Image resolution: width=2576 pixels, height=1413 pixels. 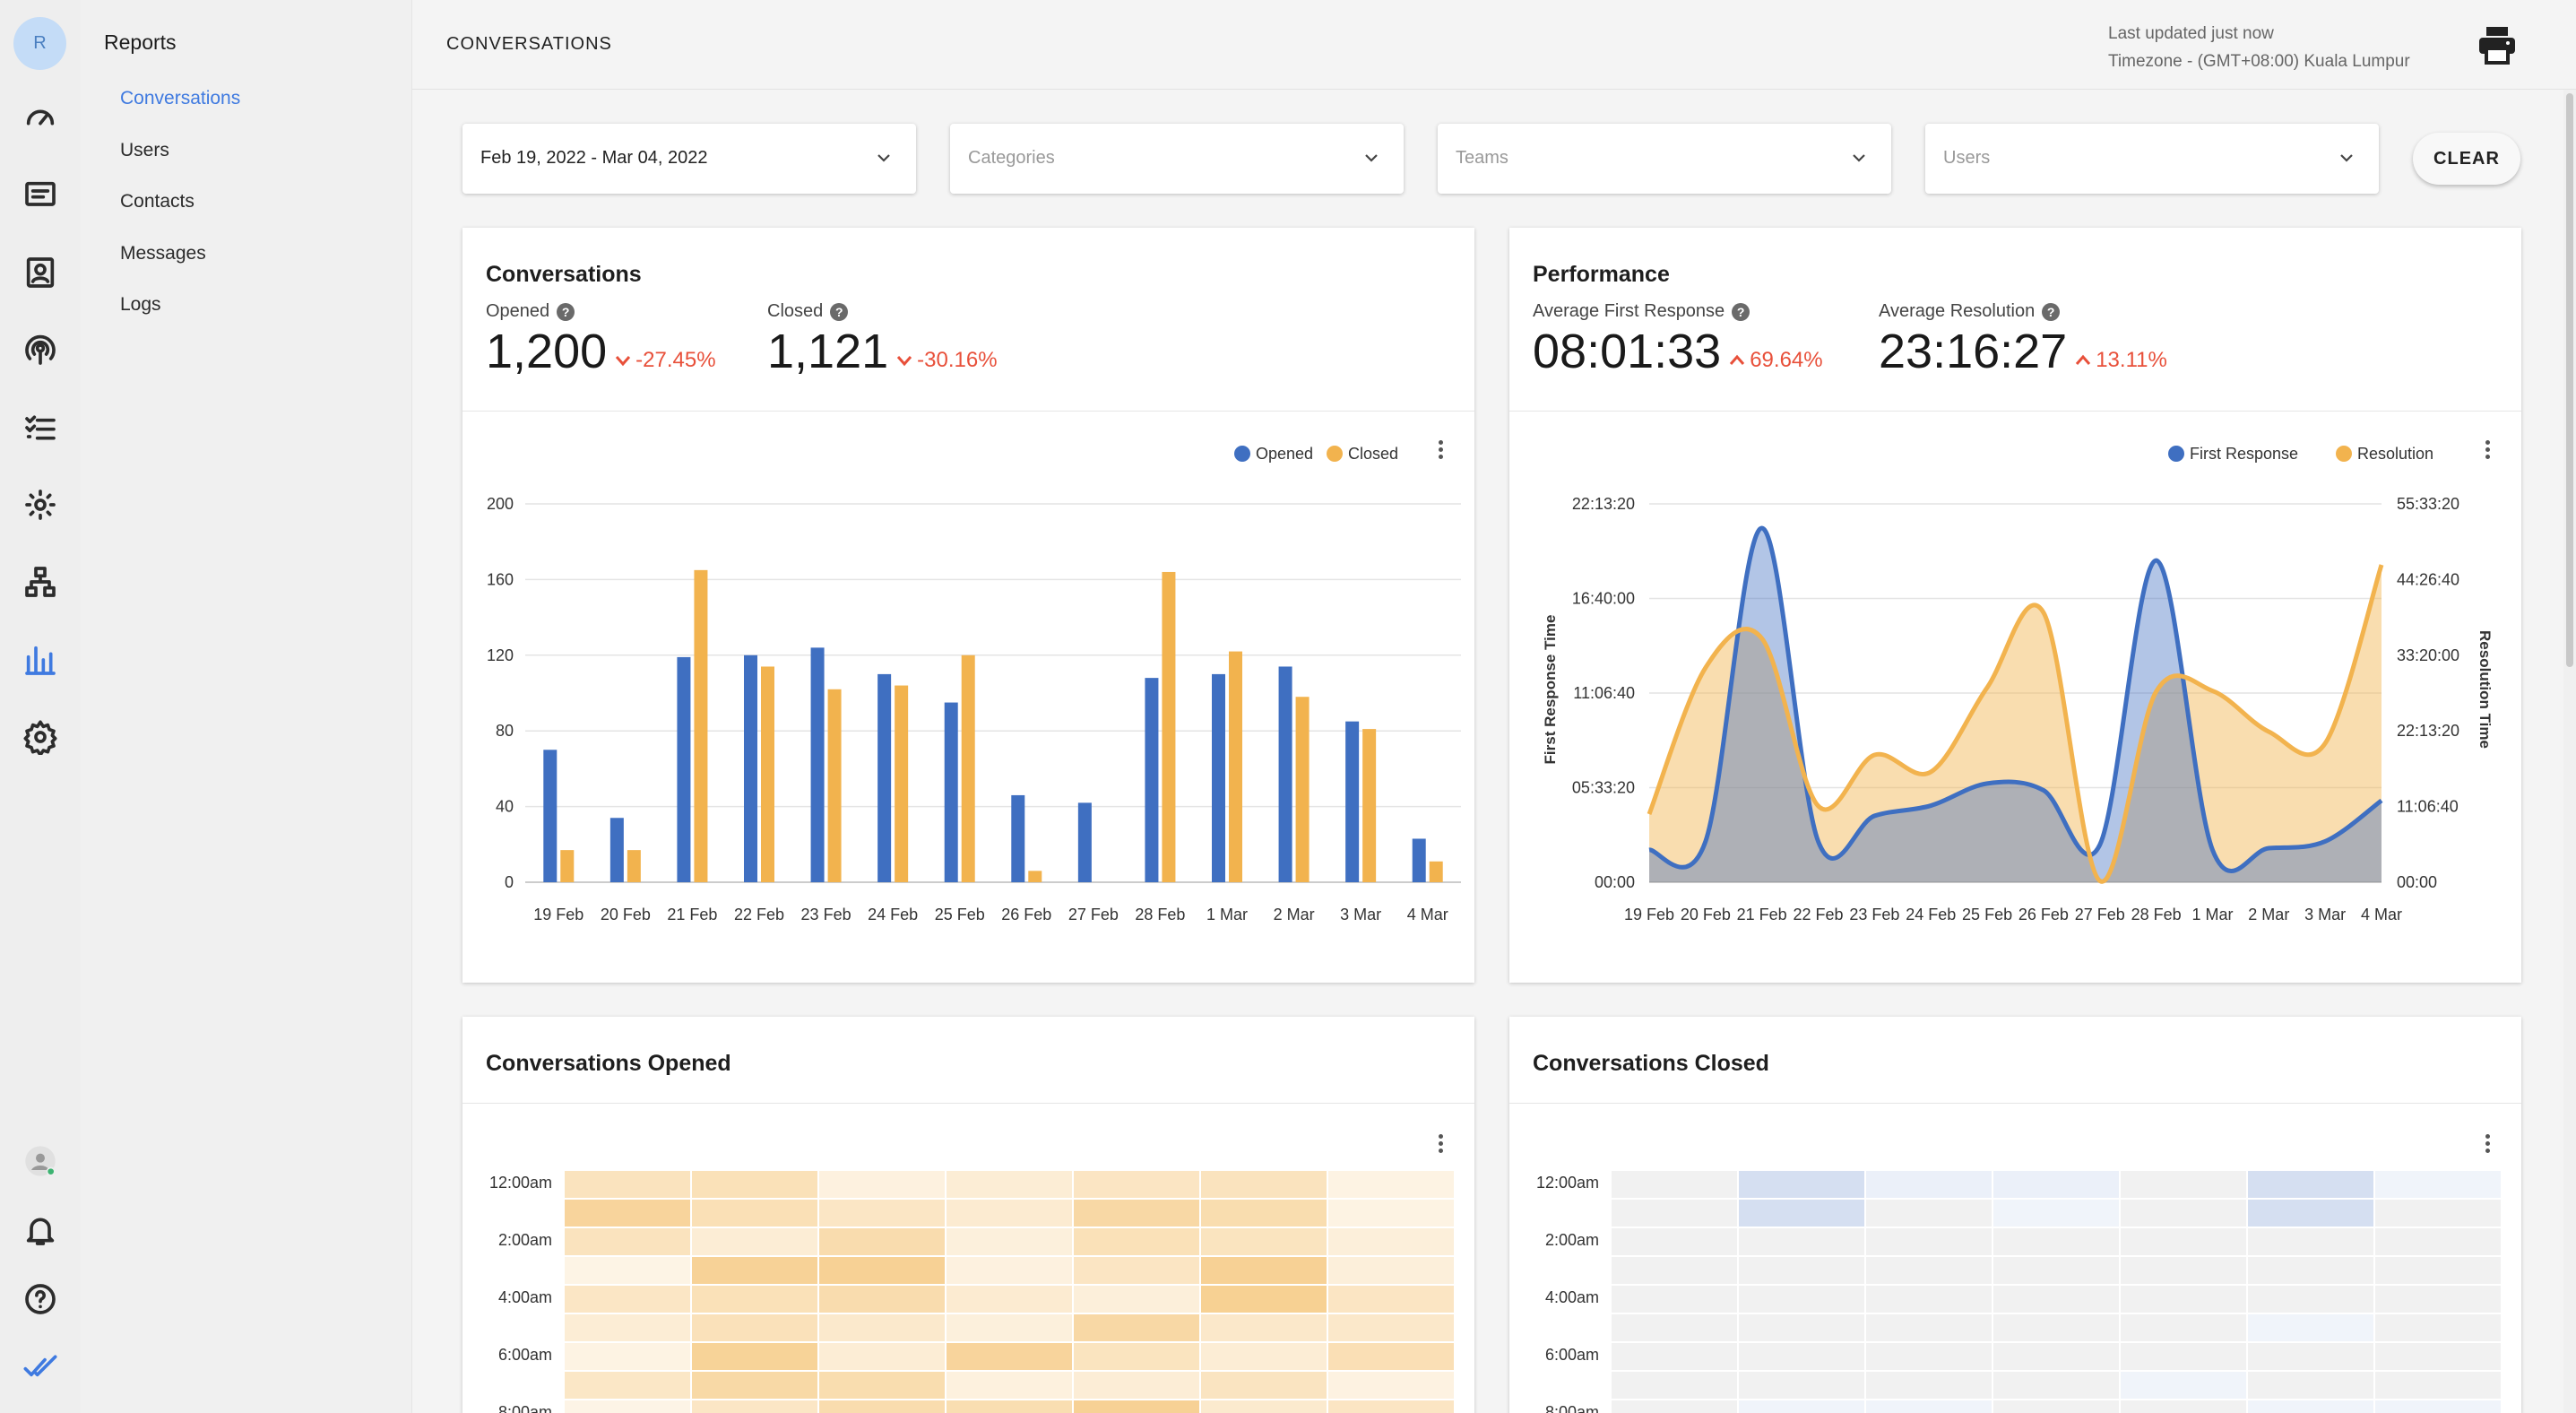 I want to click on contacts-icon, so click(x=40, y=272).